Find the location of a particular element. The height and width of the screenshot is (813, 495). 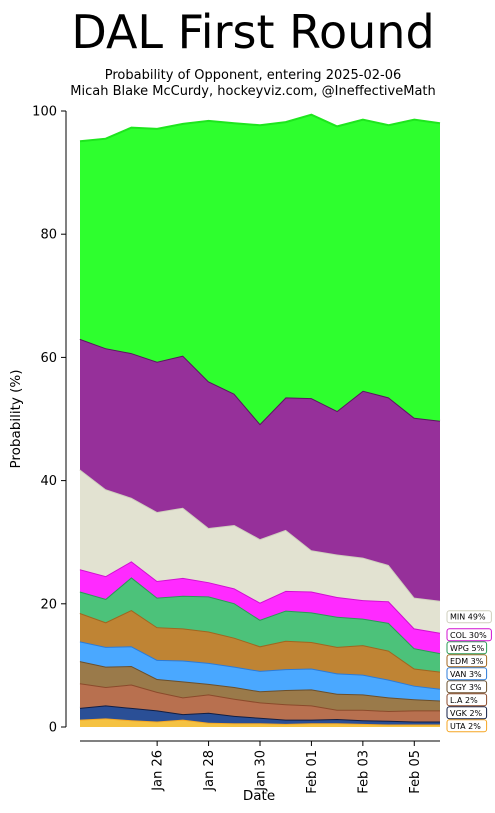

area-cgy is located at coordinates (260, 686).